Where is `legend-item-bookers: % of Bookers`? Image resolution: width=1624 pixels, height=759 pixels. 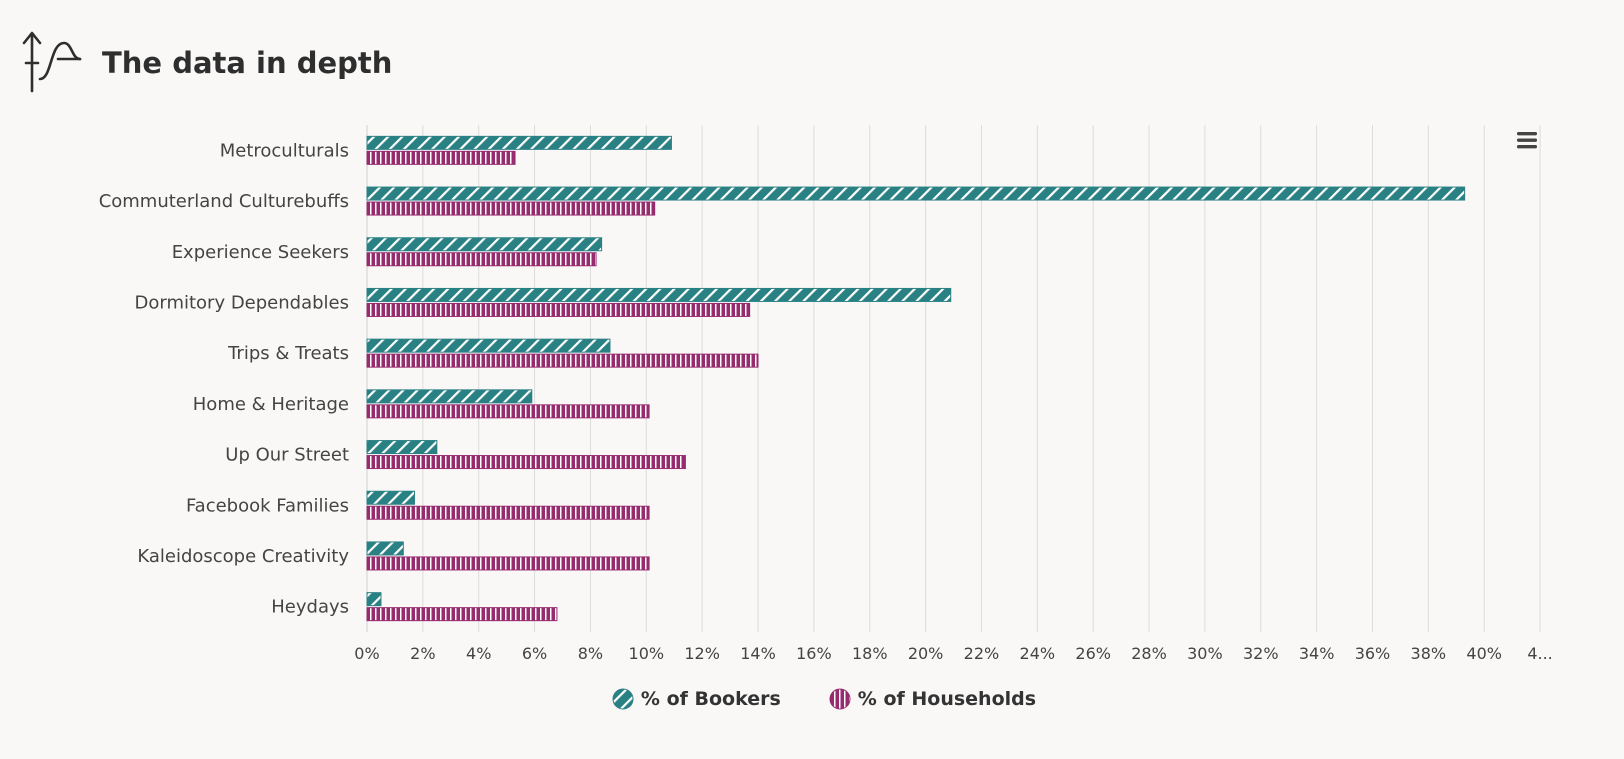
legend-item-bookers: % of Bookers is located at coordinates (684, 699).